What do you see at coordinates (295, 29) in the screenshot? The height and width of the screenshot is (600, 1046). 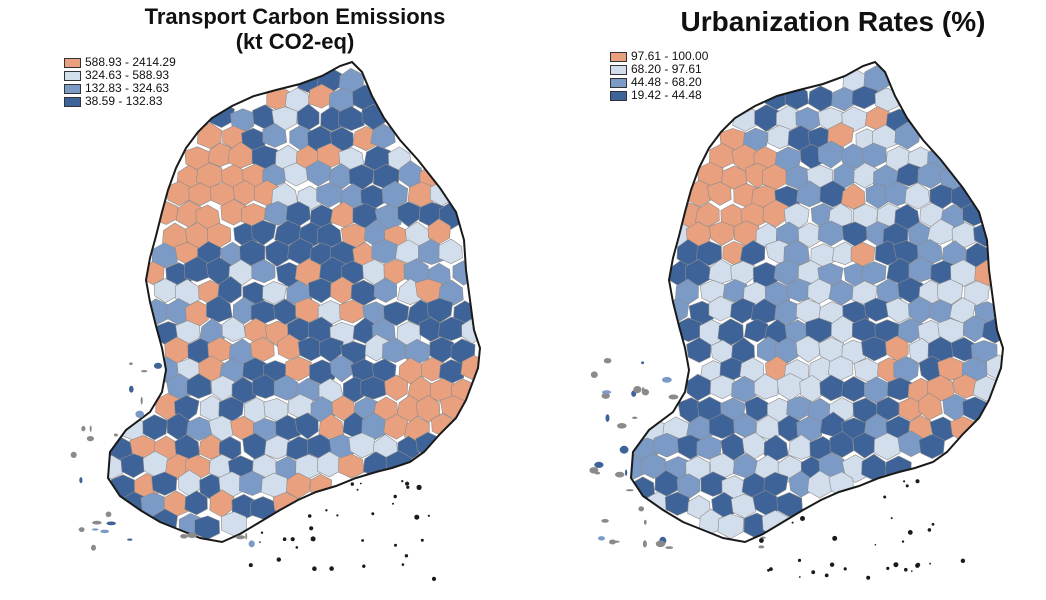 I see `map-title: Transport Carbon Emissions (kt CO2-eq)` at bounding box center [295, 29].